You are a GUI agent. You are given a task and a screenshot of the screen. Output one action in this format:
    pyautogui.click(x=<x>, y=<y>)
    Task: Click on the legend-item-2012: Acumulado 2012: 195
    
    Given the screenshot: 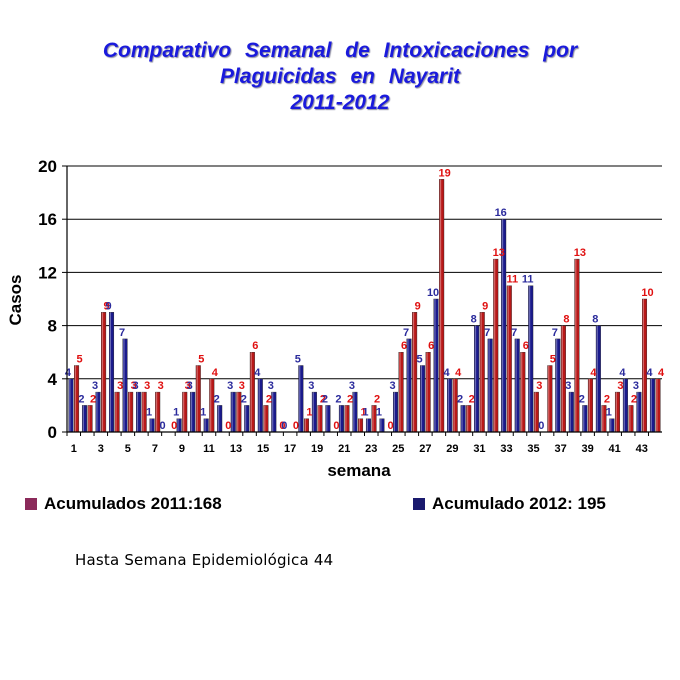 What is the action you would take?
    pyautogui.click(x=509, y=504)
    